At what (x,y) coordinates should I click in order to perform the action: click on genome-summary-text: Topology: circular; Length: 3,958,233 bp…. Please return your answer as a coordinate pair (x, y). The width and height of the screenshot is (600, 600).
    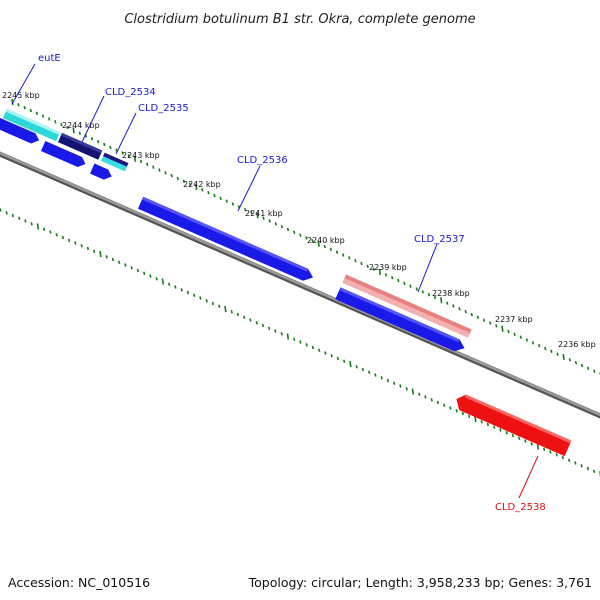
    Looking at the image, I should click on (420, 582).